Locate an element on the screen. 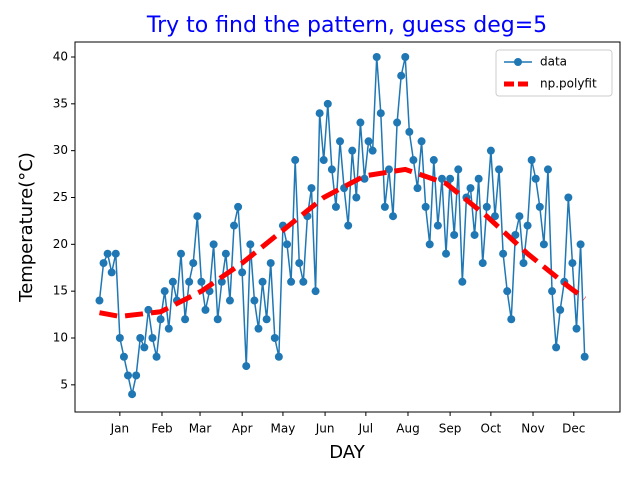  x-tick-label: Sep is located at coordinates (450, 429).